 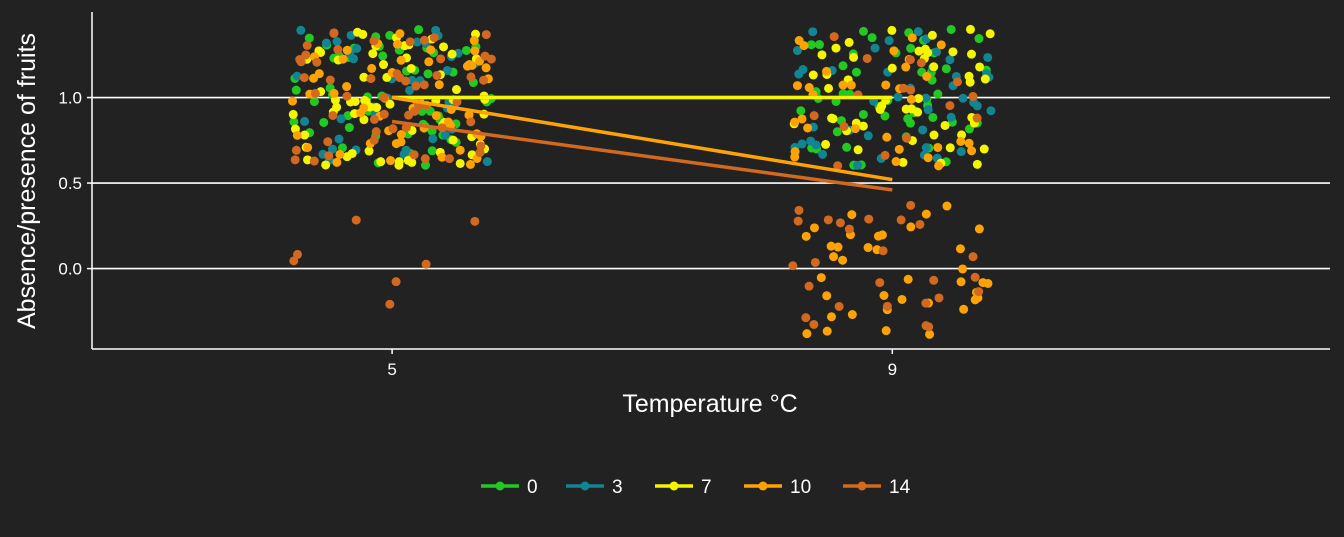 What do you see at coordinates (594, 487) in the screenshot?
I see `legend-item: 3` at bounding box center [594, 487].